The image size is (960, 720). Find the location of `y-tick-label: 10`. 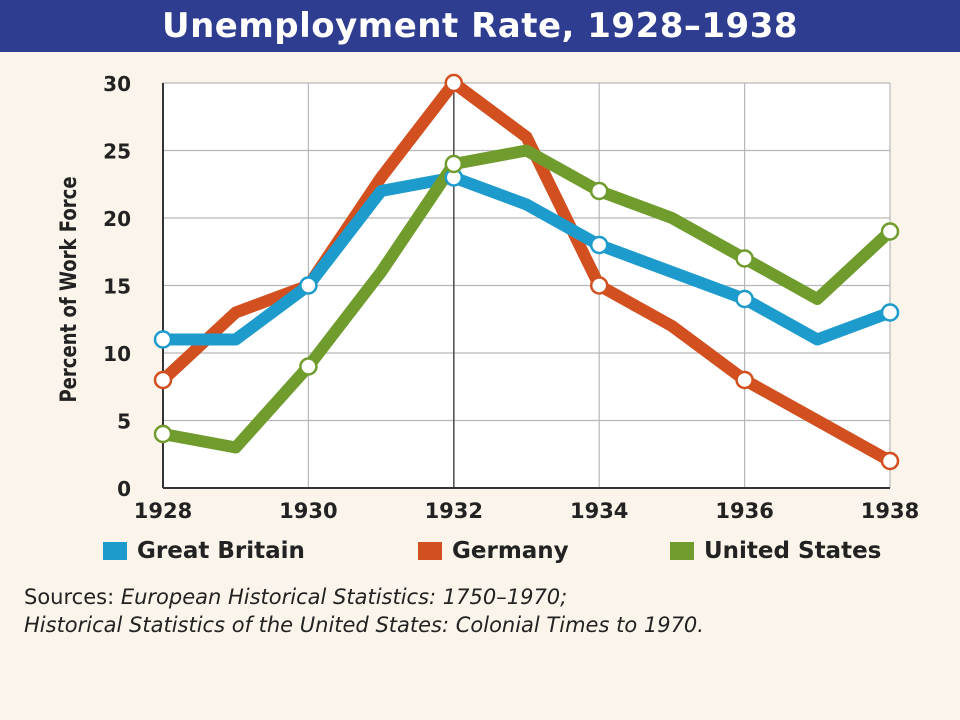

y-tick-label: 10 is located at coordinates (117, 354).